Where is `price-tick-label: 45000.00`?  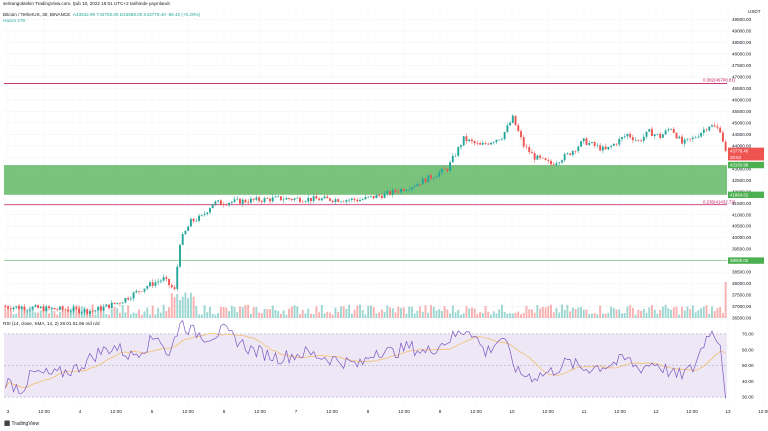 price-tick-label: 45000.00 is located at coordinates (742, 122).